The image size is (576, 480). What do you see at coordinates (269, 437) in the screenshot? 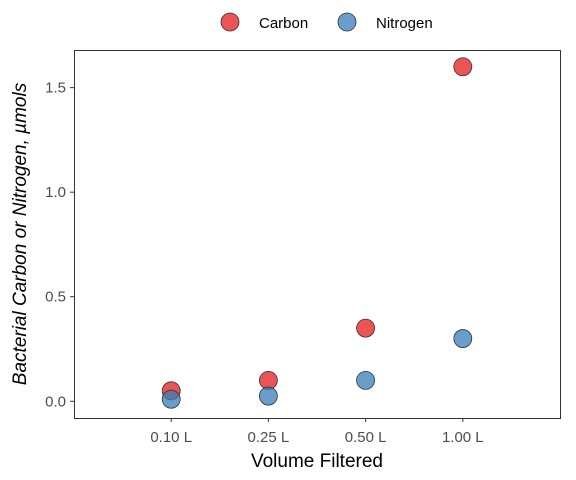
I see `x-tick-label: 0.25 L` at bounding box center [269, 437].